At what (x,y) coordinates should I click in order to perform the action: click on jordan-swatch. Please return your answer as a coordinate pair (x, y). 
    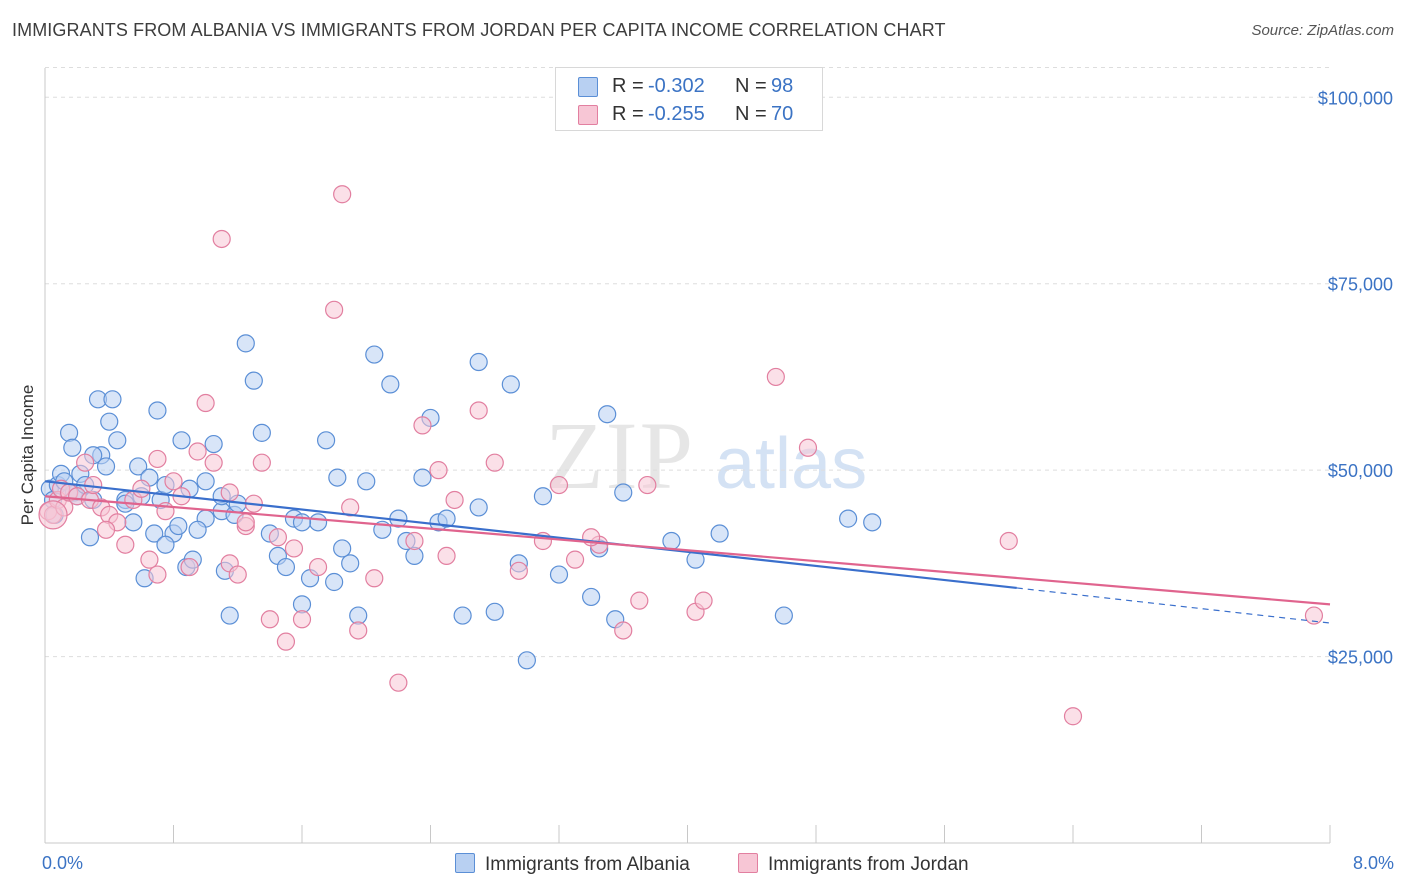
    Looking at the image, I should click on (588, 115).